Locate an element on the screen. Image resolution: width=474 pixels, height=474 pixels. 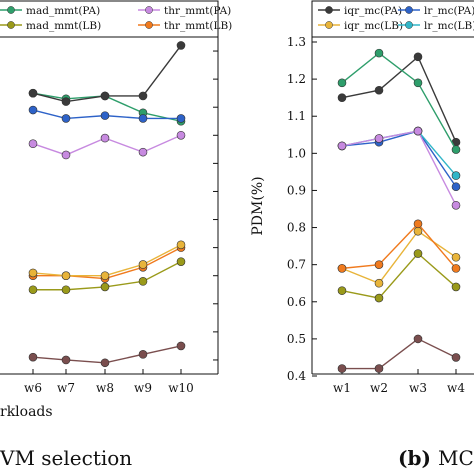
right-series-line-lr-mc-pa is located at coordinates (399, 159).